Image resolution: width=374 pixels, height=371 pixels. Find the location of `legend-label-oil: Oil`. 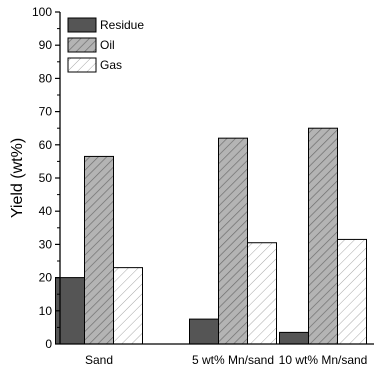

legend-label-oil: Oil is located at coordinates (107, 45).